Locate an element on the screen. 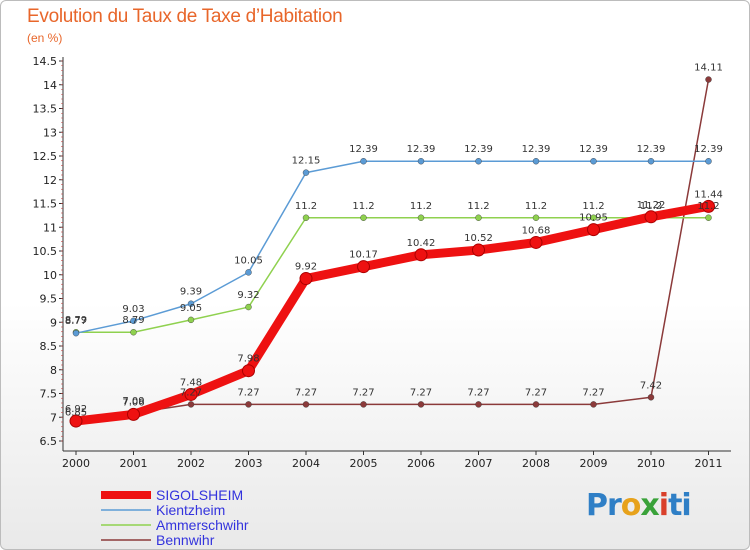 The image size is (750, 550). x-tick-label: 2003 is located at coordinates (249, 463).